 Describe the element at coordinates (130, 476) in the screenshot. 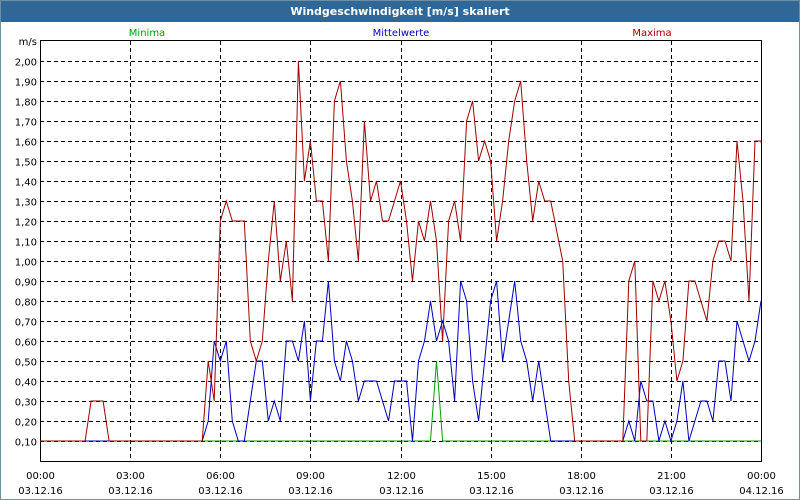

I see `x-tick-time: 03:00` at that location.